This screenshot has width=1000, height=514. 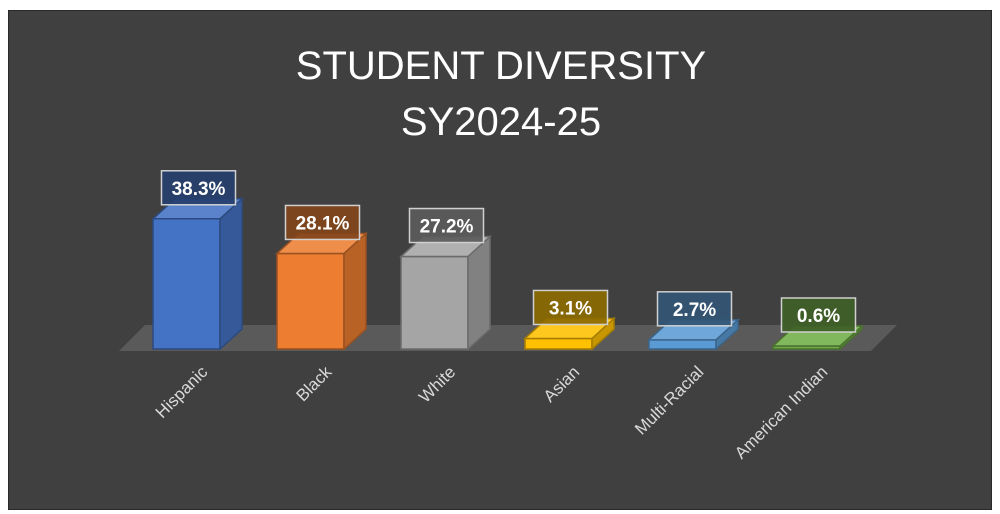 I want to click on bar-front-hispanic, so click(x=186, y=284).